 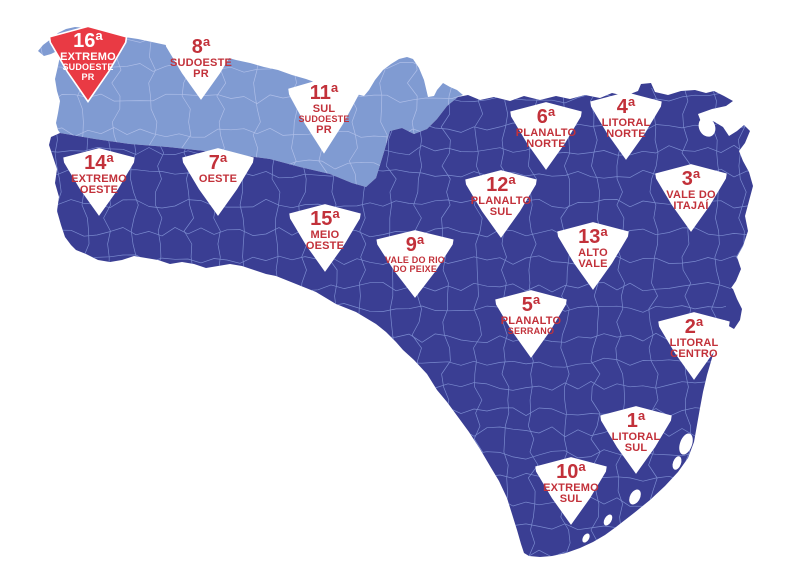 What do you see at coordinates (415, 245) in the screenshot?
I see `region-number: 9ª` at bounding box center [415, 245].